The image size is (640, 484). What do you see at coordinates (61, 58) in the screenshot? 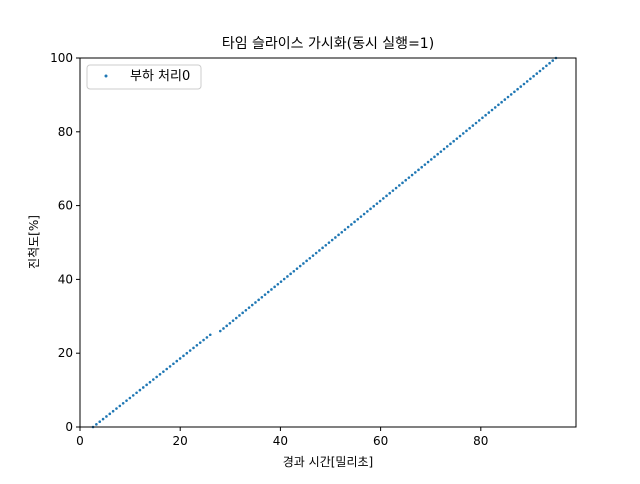
I see `y-tick-label: 100` at bounding box center [61, 58].